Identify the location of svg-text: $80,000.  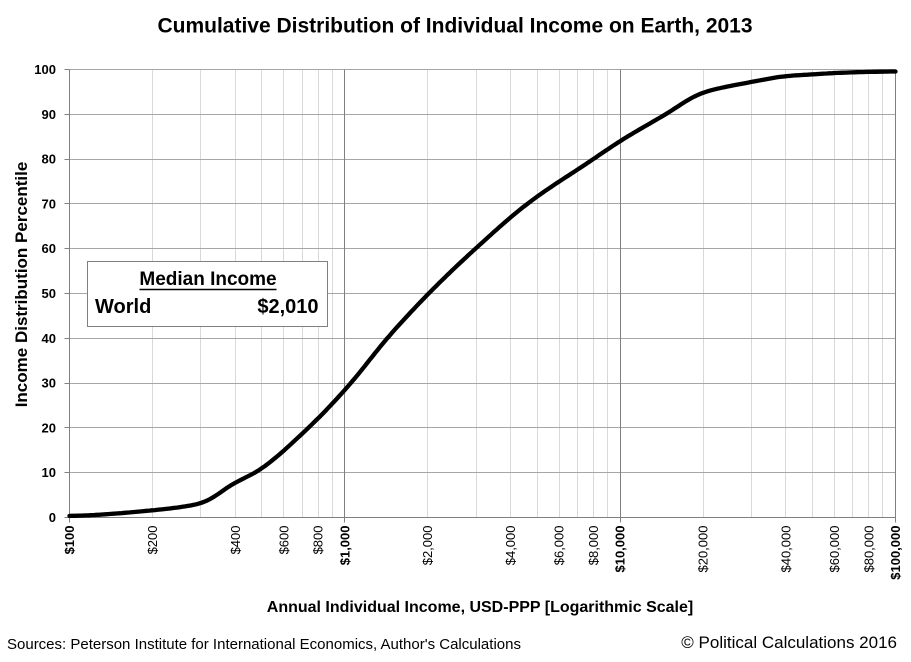
(868, 549).